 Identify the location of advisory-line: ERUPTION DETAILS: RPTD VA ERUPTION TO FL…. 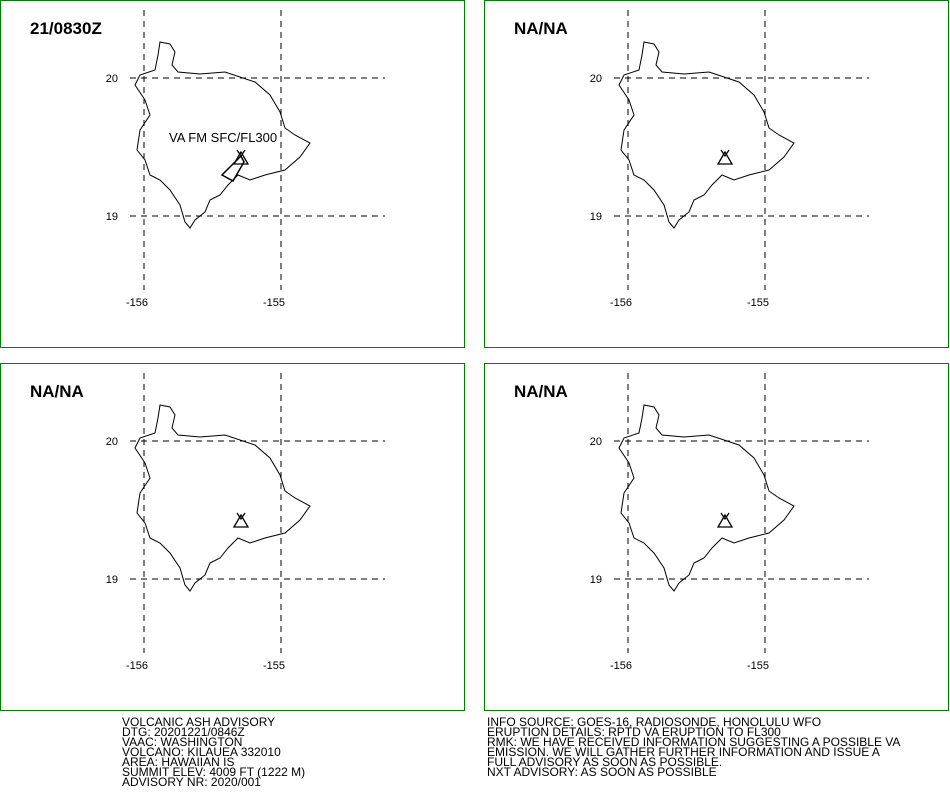
(634, 732).